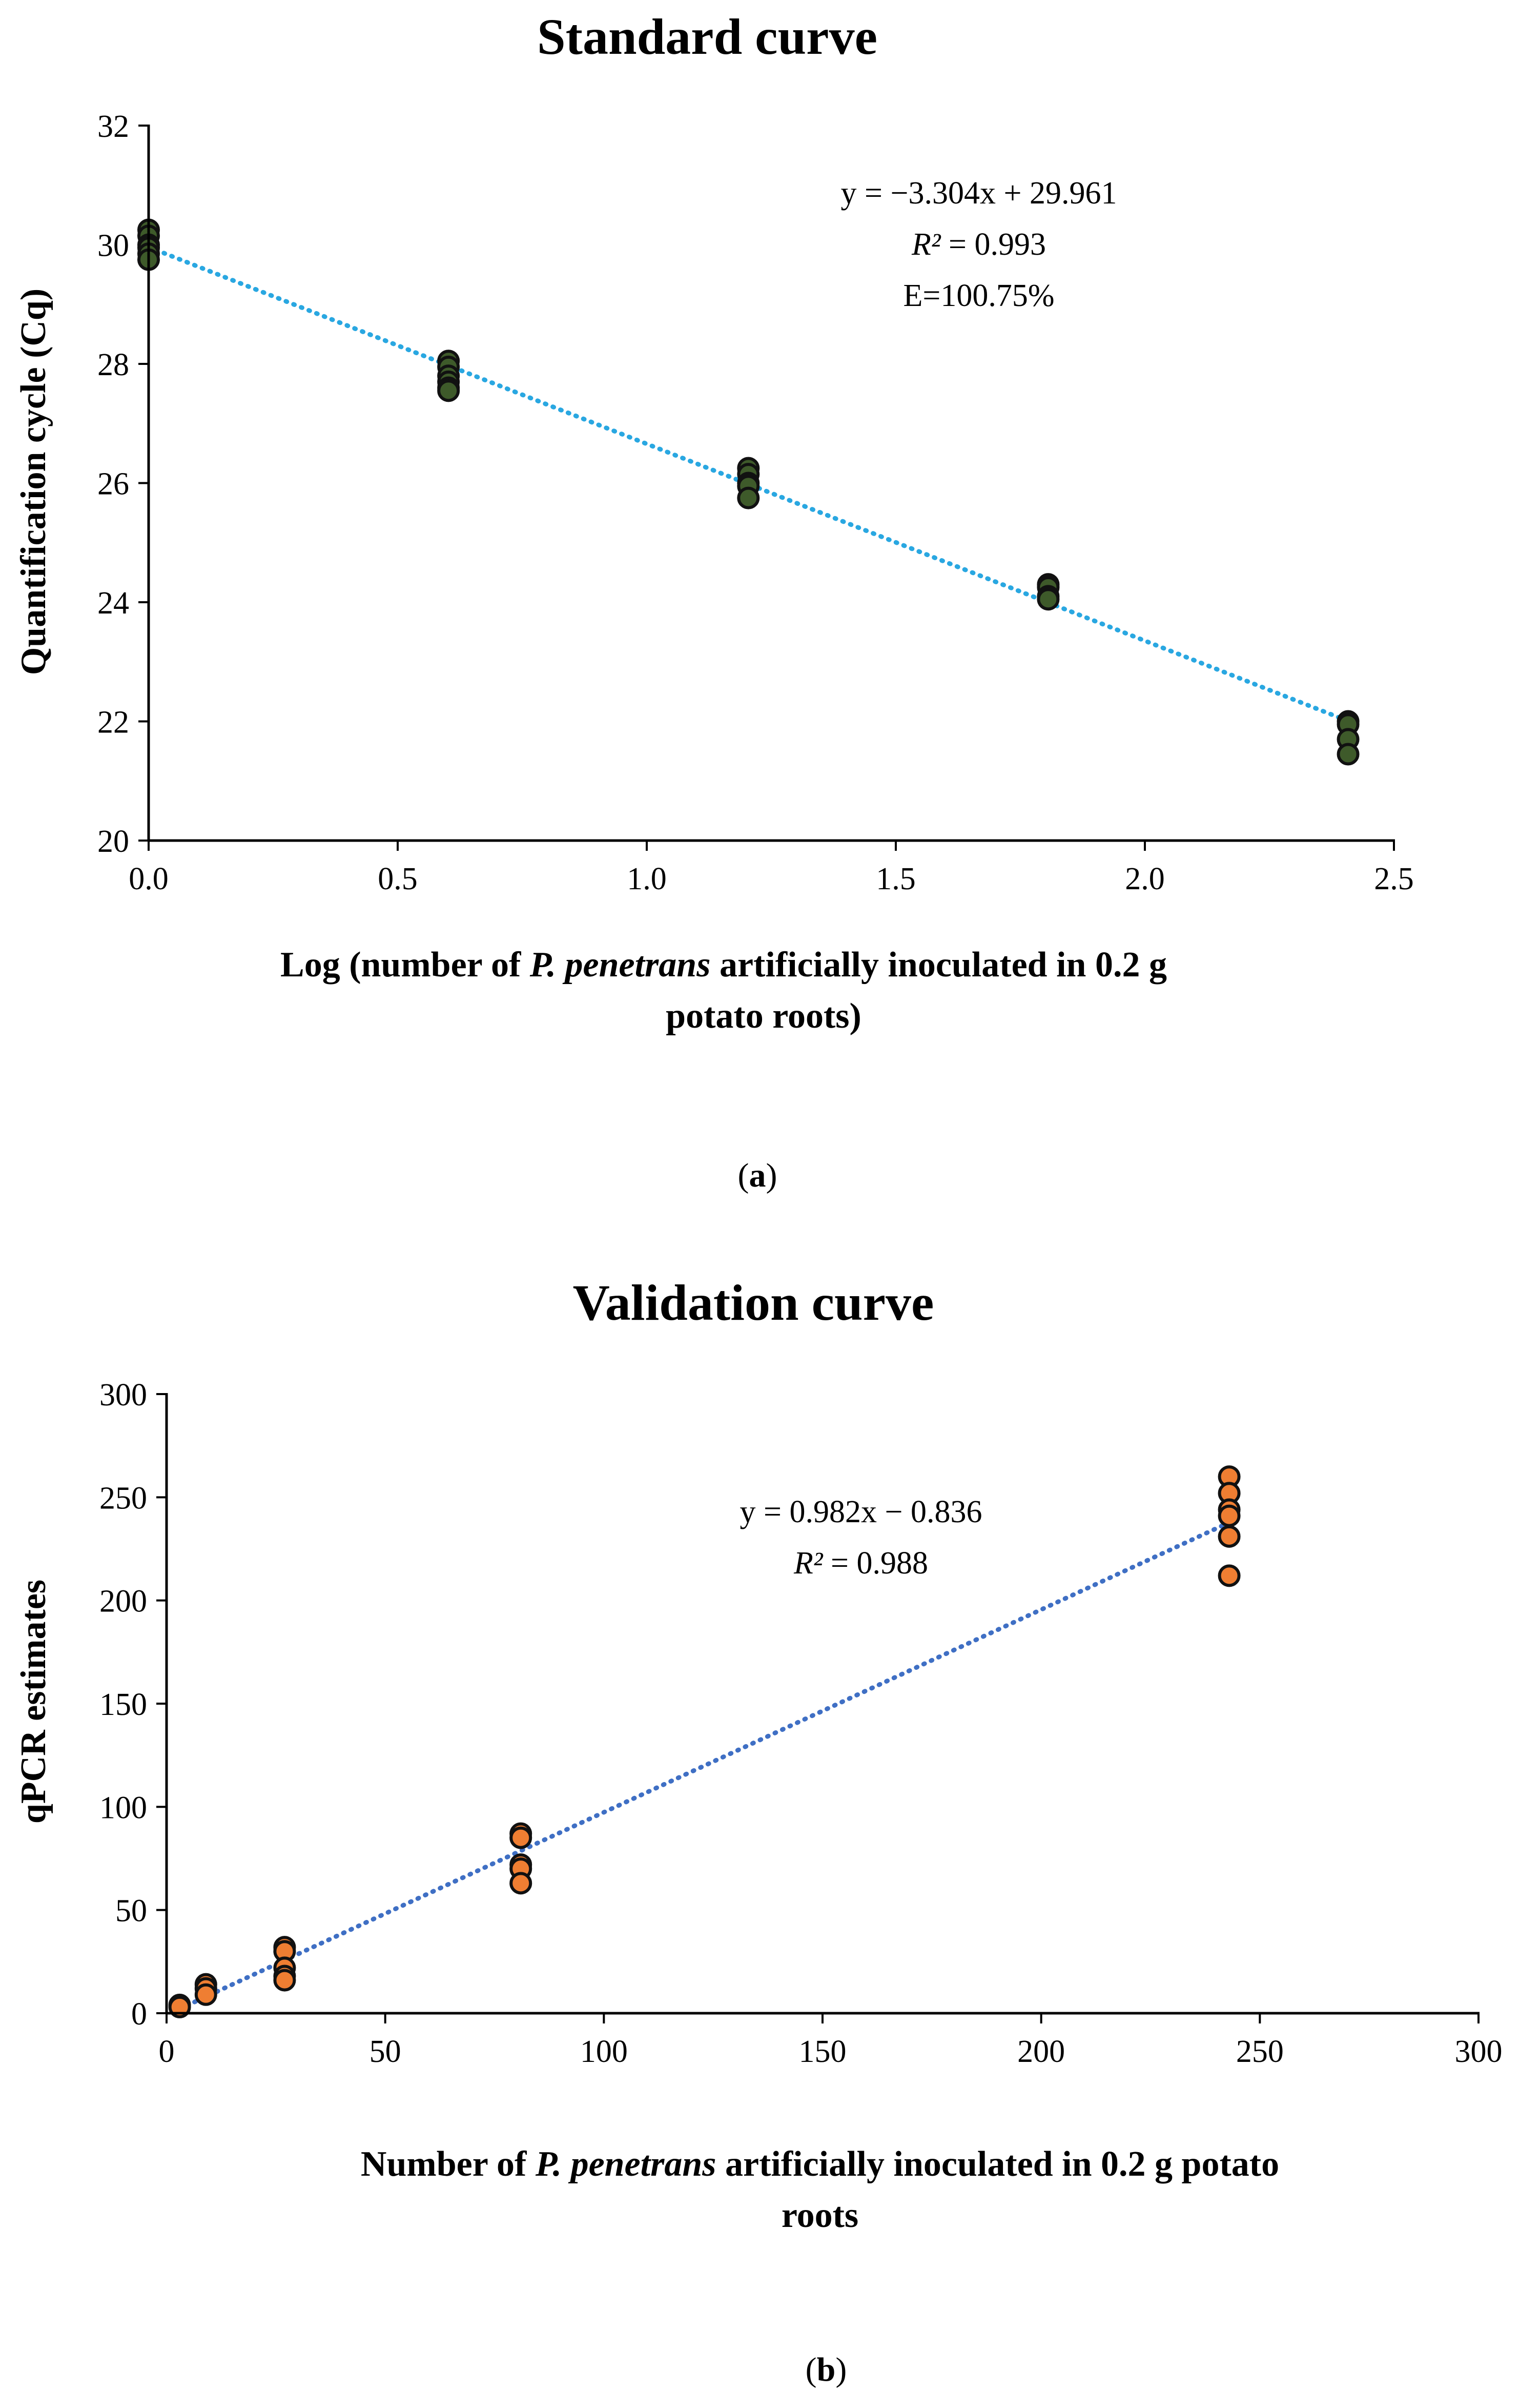 The image size is (1540, 2393). Describe the element at coordinates (763, 1016) in the screenshot. I see `x-axis-label-line2: potato roots)` at that location.